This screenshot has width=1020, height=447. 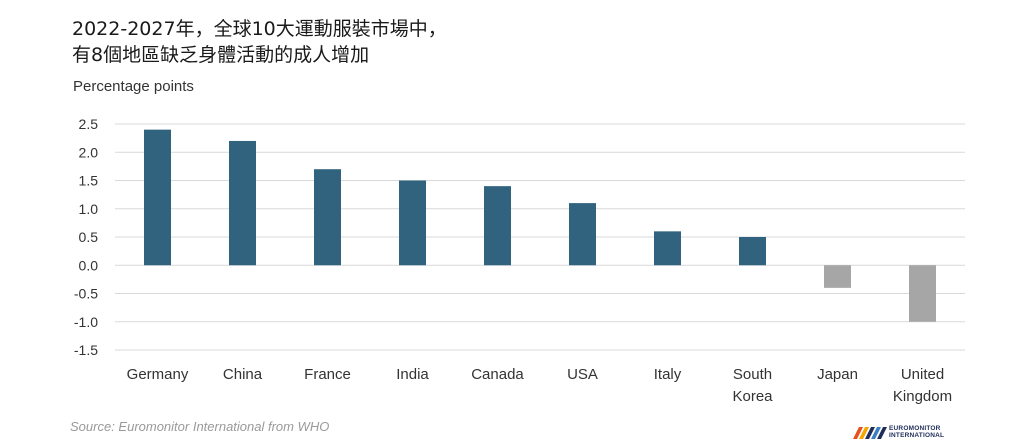 I want to click on x-tick-label: France, so click(x=327, y=374).